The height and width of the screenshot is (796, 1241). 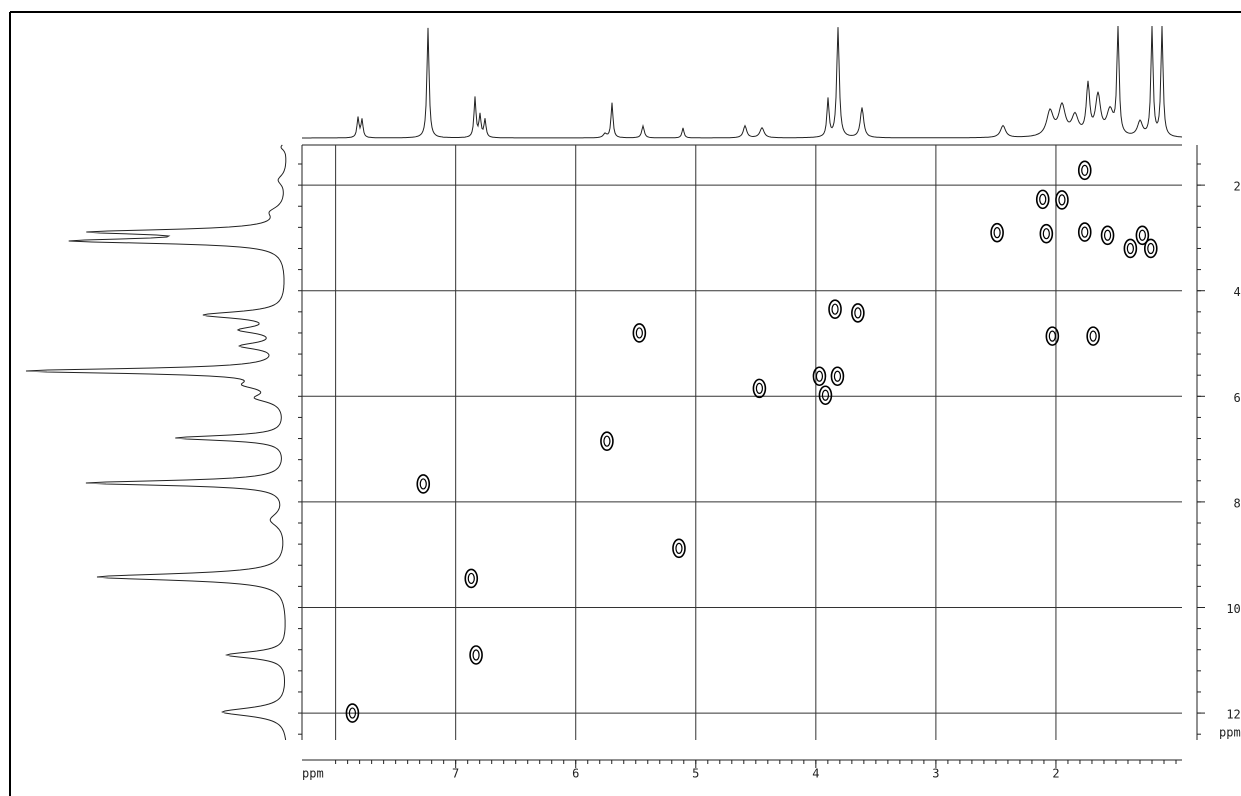 I want to click on y-tick-label: 20, so click(x=1237, y=187).